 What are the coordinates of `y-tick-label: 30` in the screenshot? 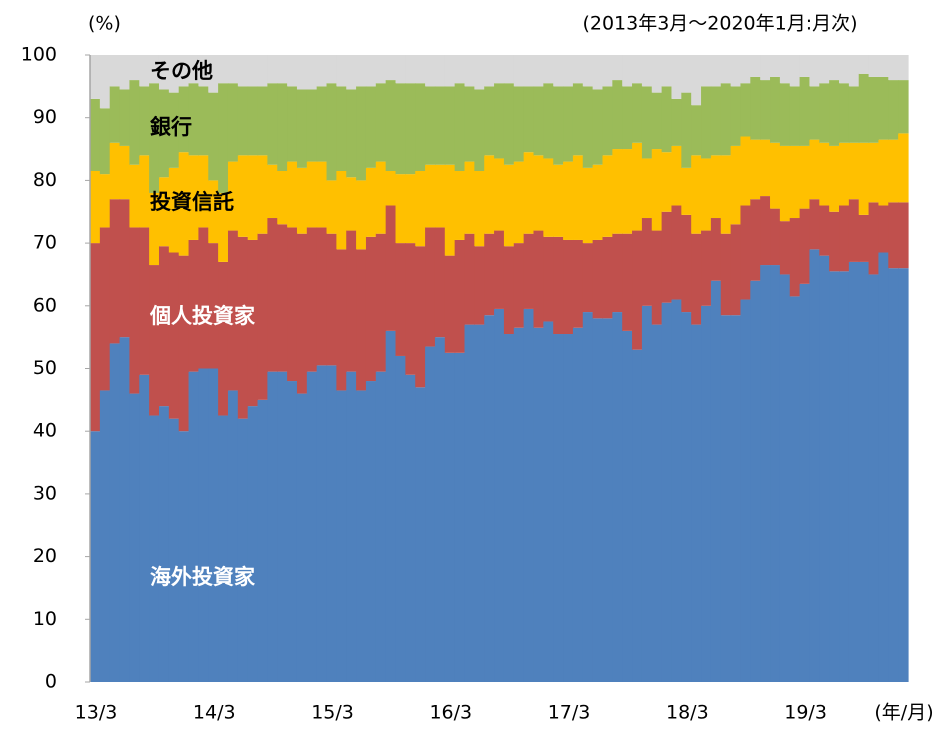 It's located at (45, 493).